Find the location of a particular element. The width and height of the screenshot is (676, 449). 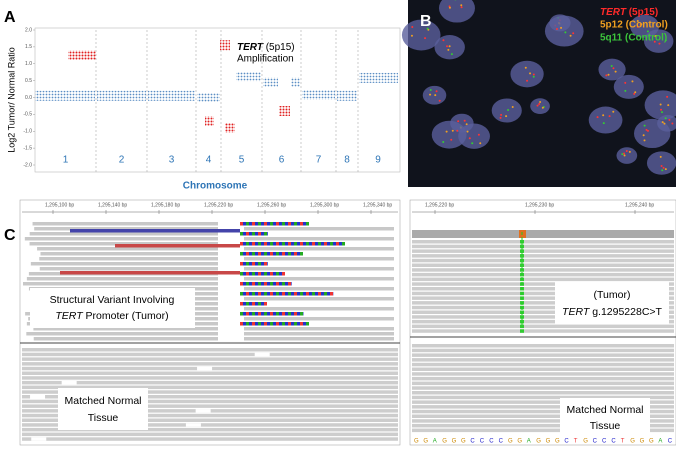

ruler-label: 1,295,340 bp is located at coordinates (377, 205).